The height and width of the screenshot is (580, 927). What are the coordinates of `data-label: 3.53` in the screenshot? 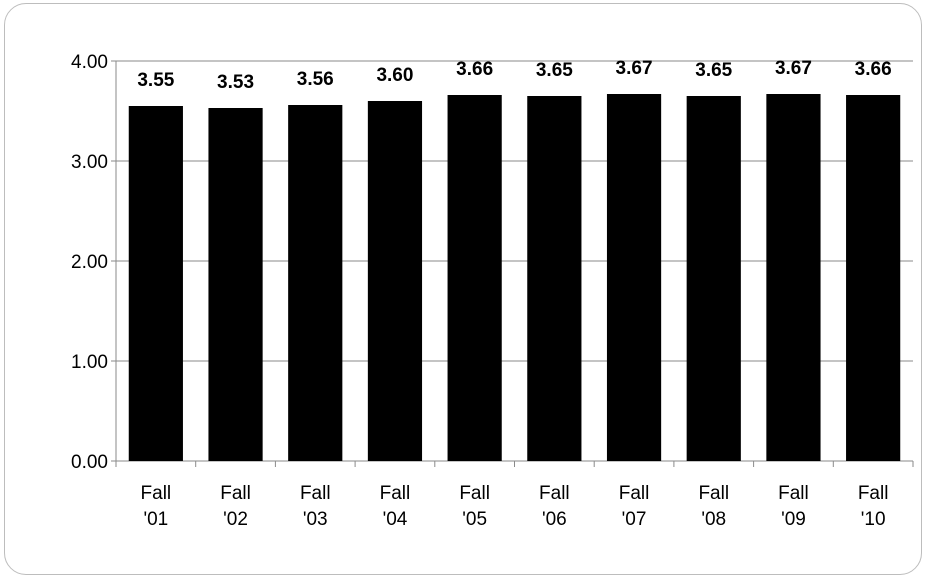 It's located at (235, 82).